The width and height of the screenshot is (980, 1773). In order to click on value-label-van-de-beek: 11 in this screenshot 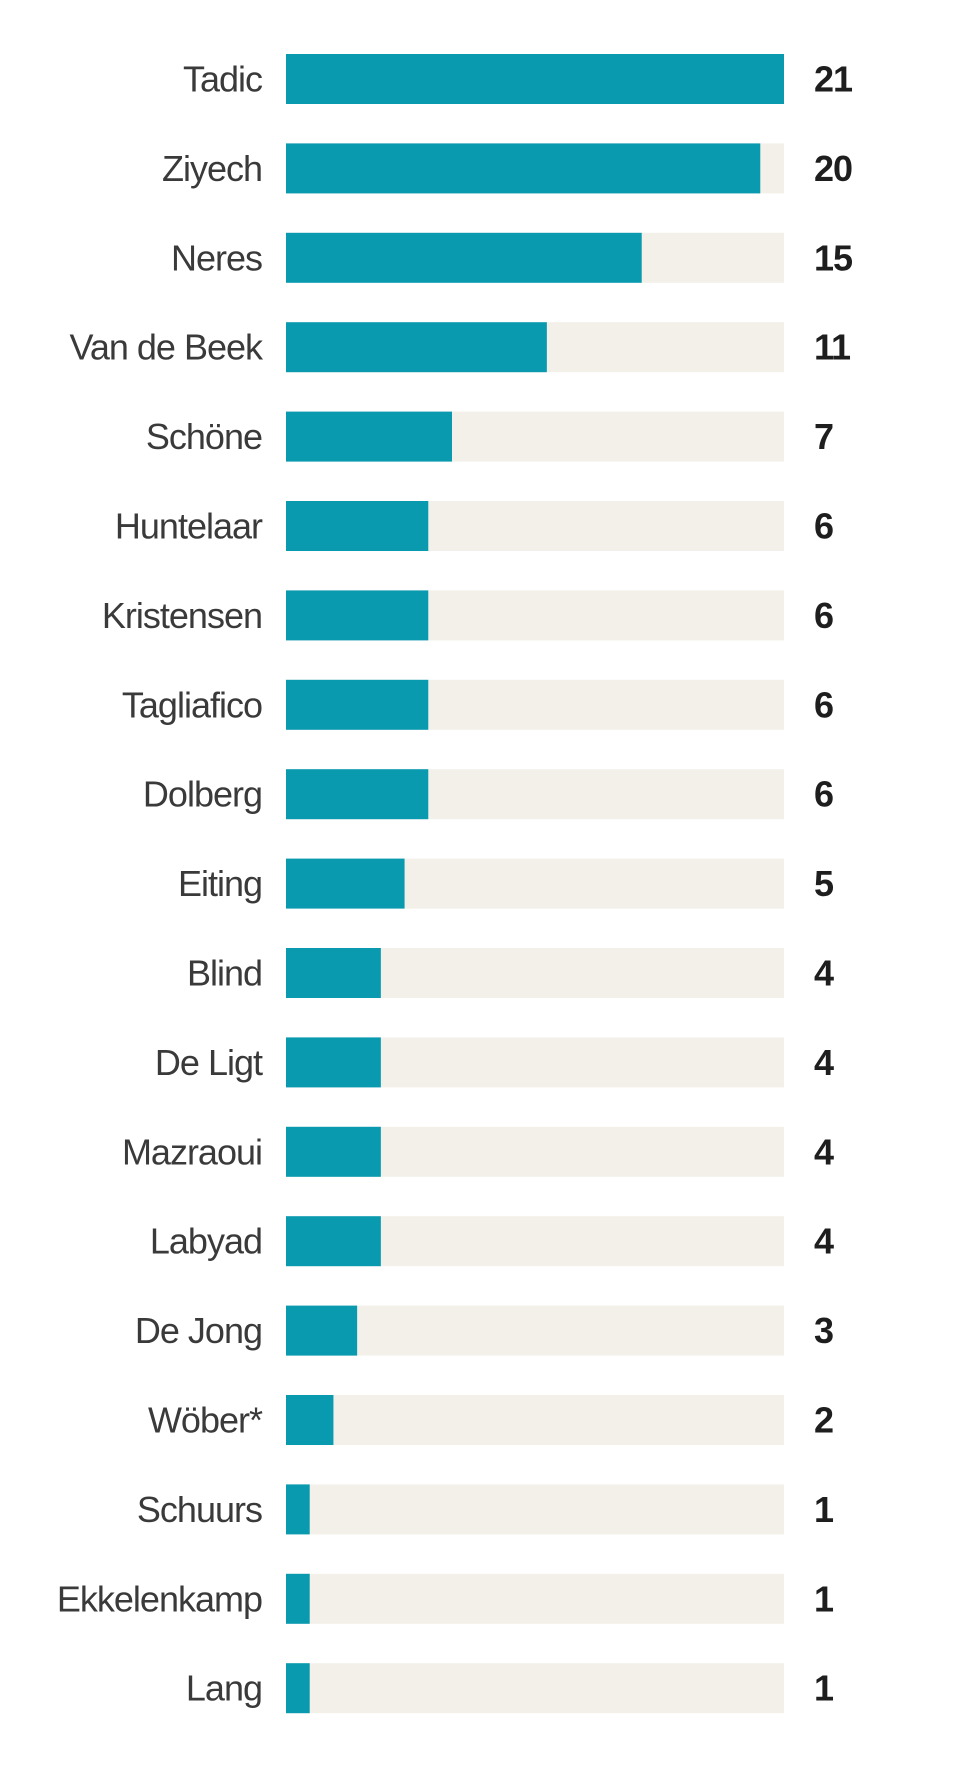, I will do `click(832, 347)`.